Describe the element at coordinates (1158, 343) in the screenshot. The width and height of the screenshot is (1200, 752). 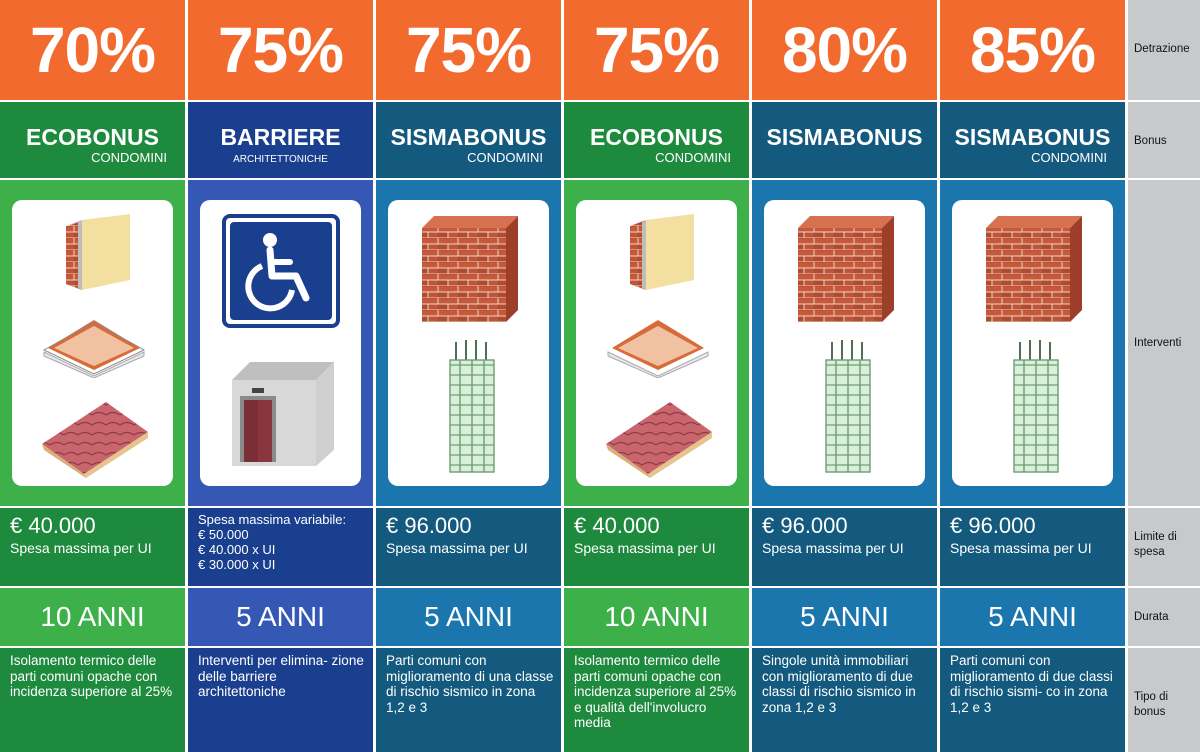
I see `row-label-interventi: Interventi` at that location.